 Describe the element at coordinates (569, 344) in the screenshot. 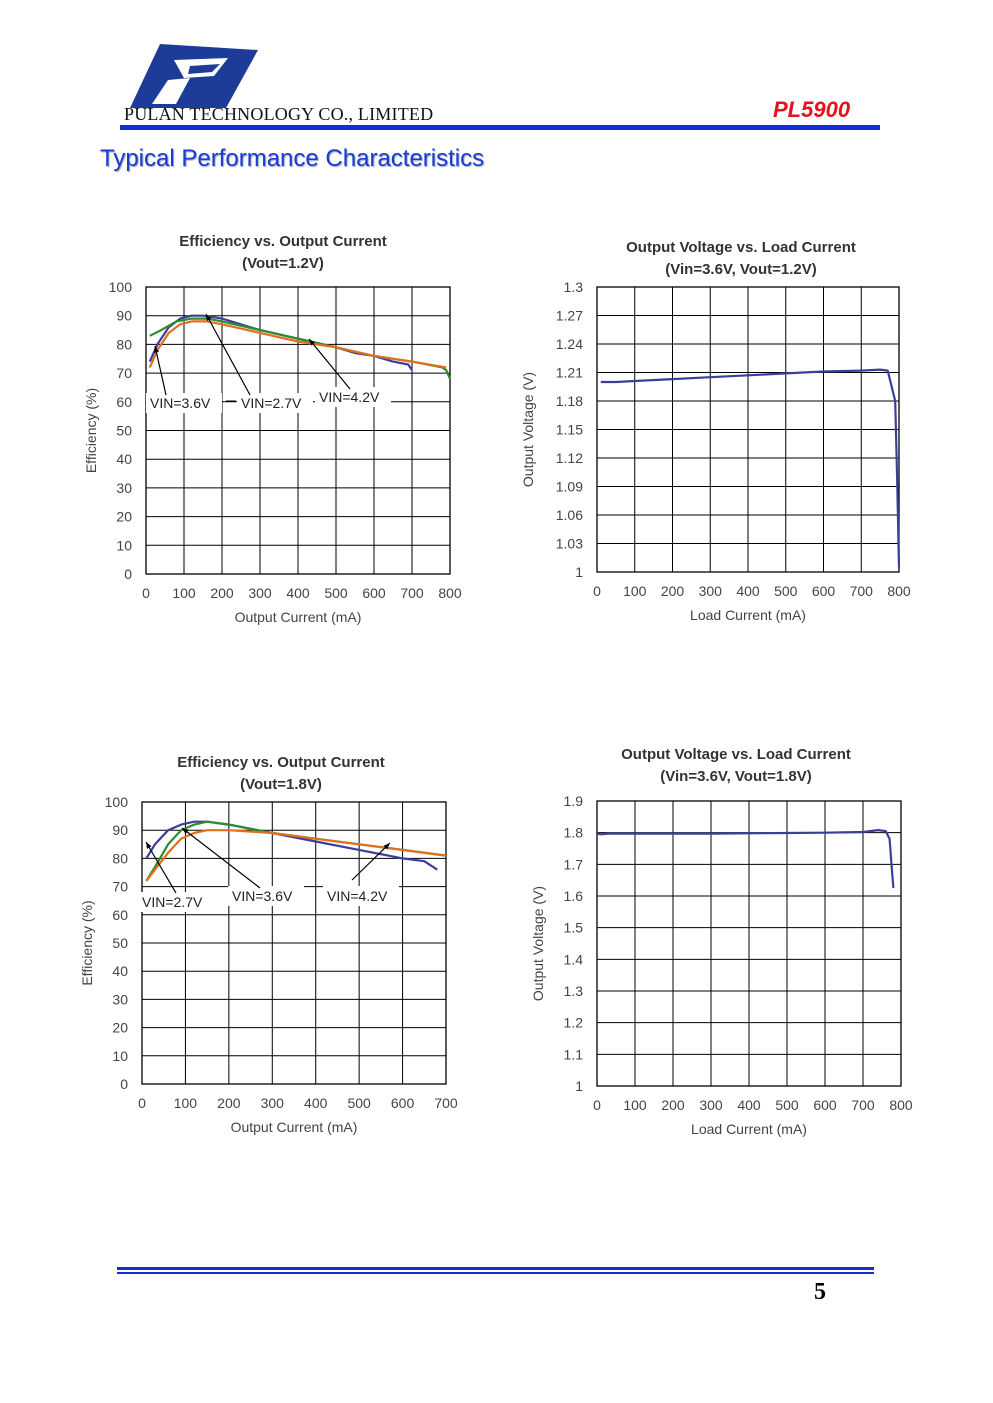

I see `y-tick-label: 1.24` at that location.